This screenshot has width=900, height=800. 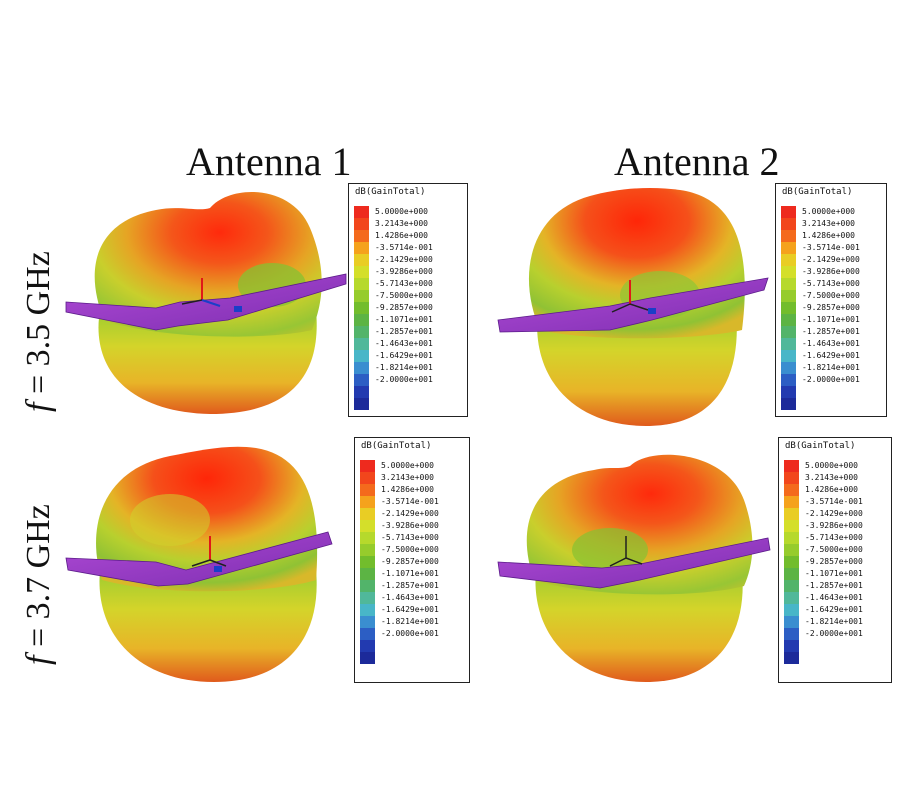 What do you see at coordinates (610, 550) in the screenshot?
I see `pattern-dimple` at bounding box center [610, 550].